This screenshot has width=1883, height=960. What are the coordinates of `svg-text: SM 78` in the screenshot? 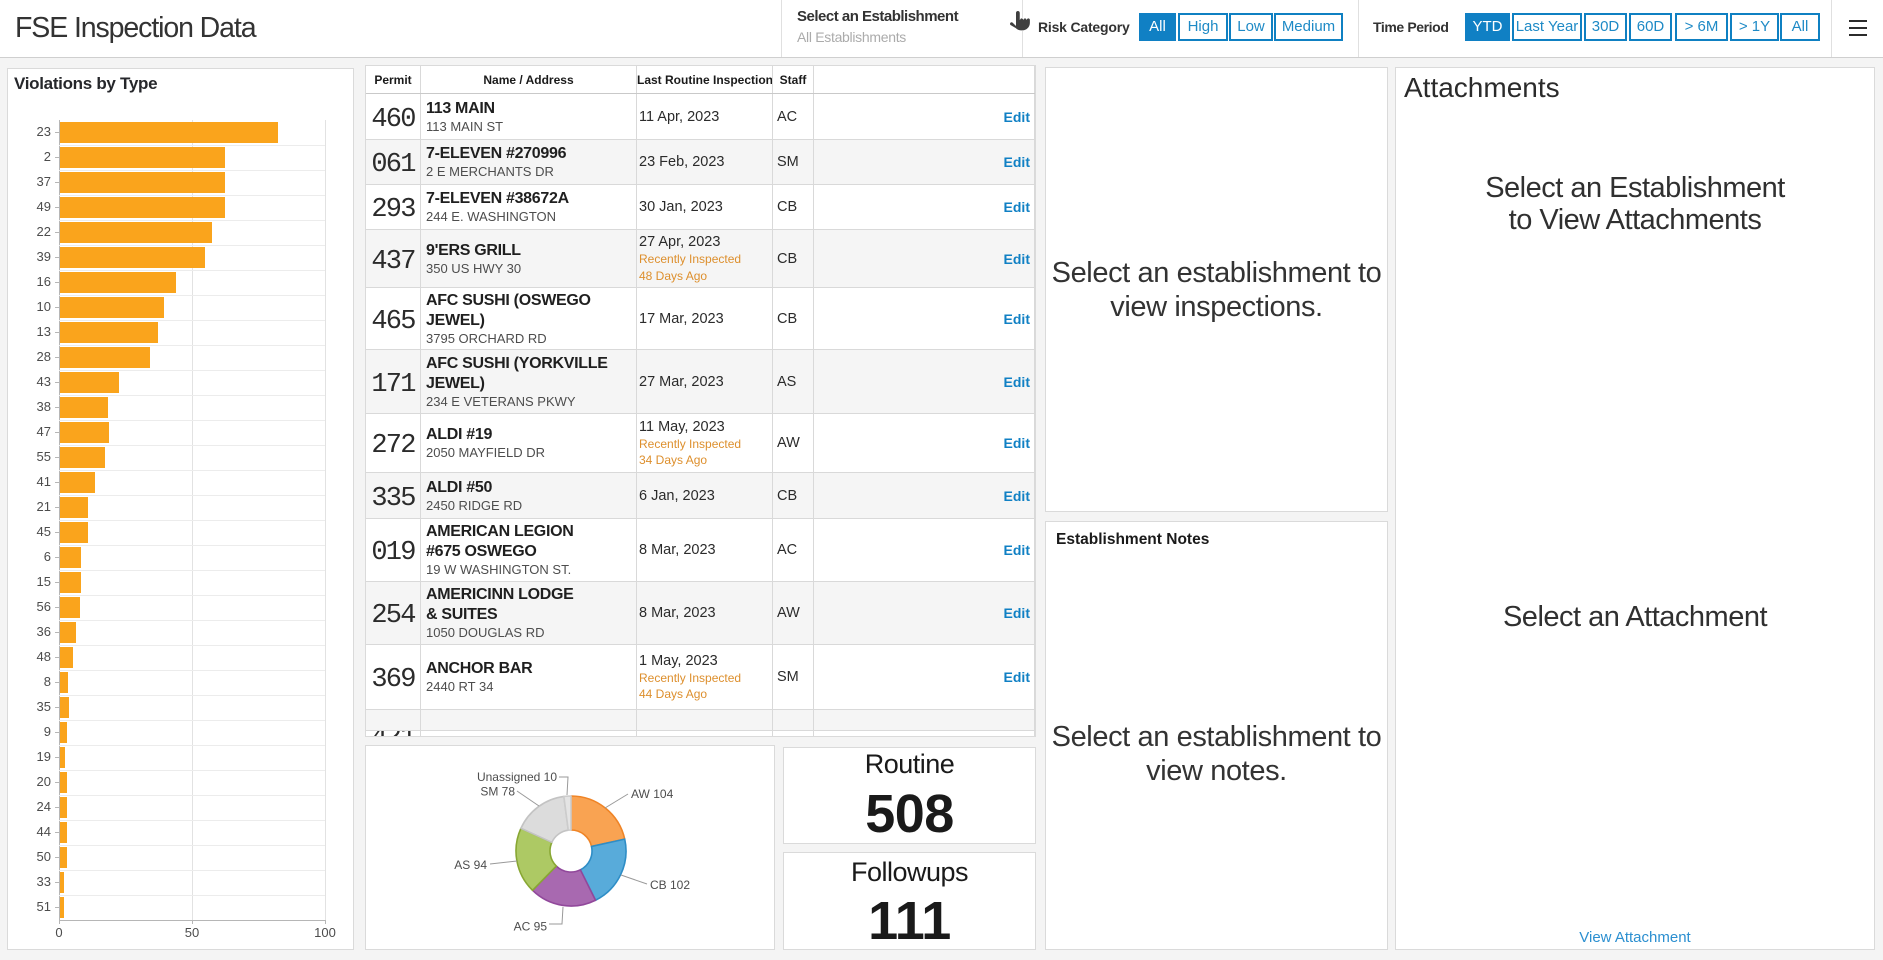 It's located at (497, 792).